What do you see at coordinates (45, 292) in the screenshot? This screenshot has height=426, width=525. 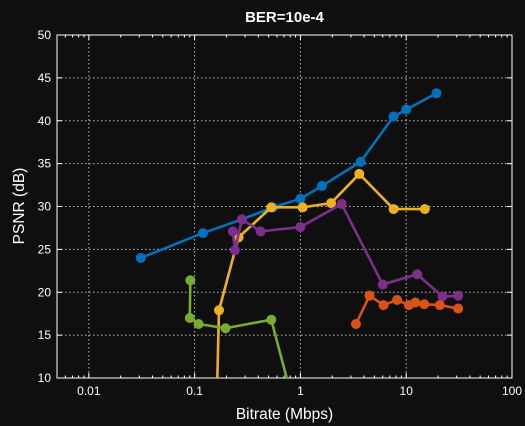 I see `y-tick-label: 20` at bounding box center [45, 292].